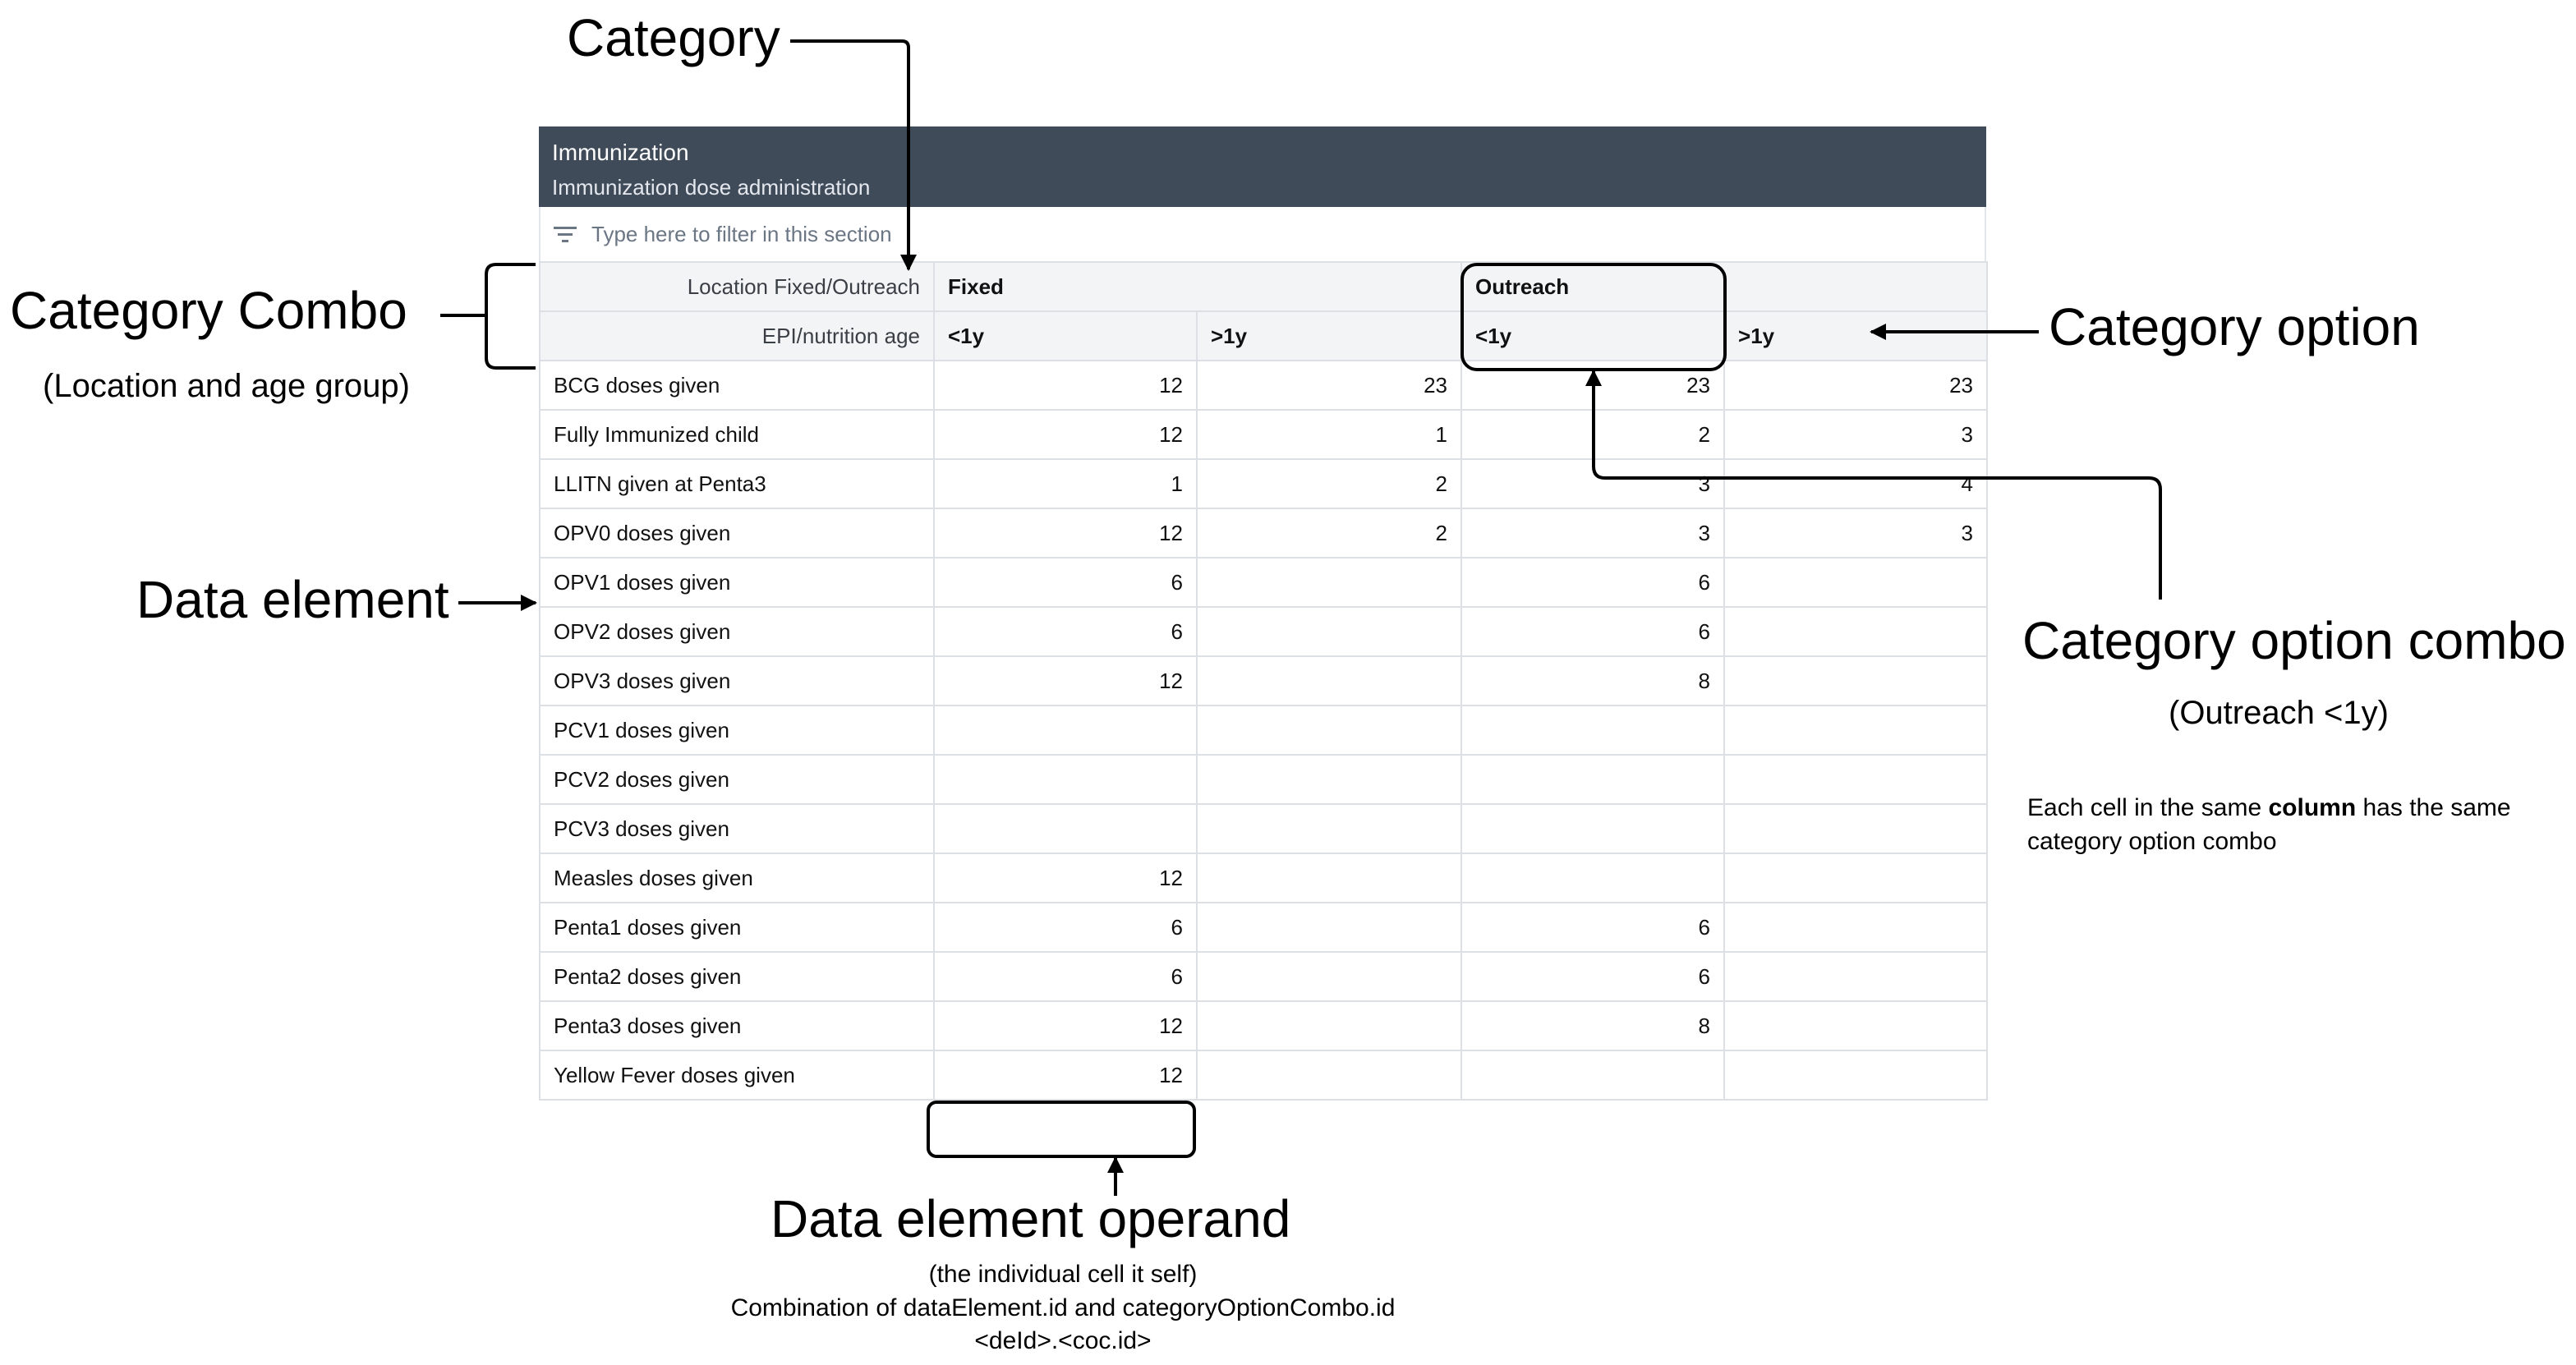 This screenshot has height=1365, width=2576. What do you see at coordinates (1856, 335) in the screenshot?
I see `category-option-age-over-1y: >1y` at bounding box center [1856, 335].